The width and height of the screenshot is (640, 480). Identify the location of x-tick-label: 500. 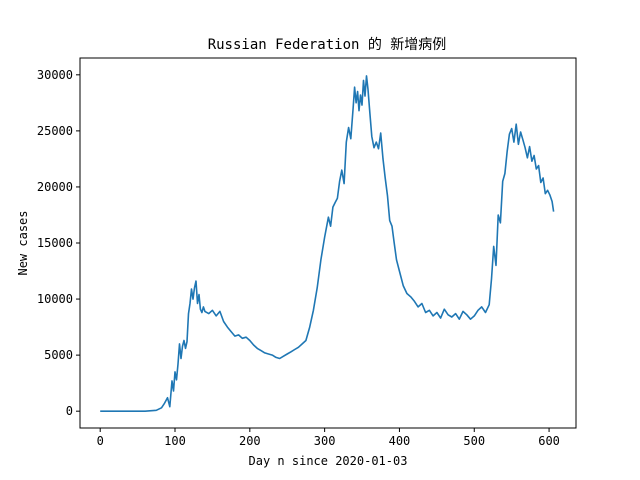
(474, 441).